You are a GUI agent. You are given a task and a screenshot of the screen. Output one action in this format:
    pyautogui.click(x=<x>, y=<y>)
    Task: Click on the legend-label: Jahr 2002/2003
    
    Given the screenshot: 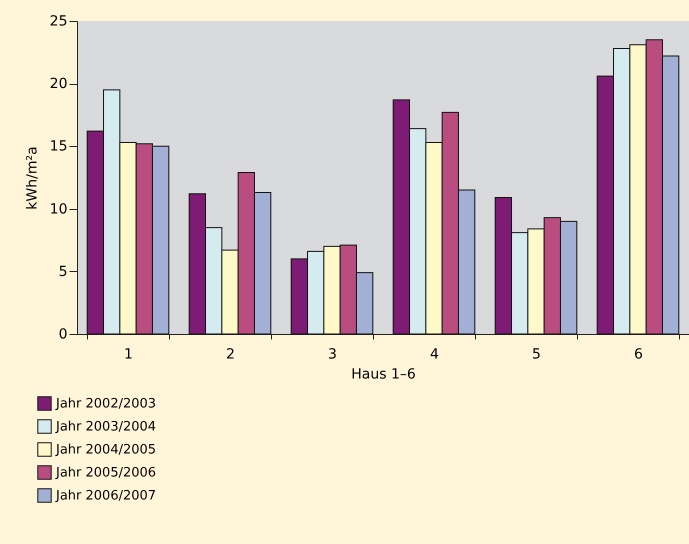 What is the action you would take?
    pyautogui.click(x=105, y=404)
    